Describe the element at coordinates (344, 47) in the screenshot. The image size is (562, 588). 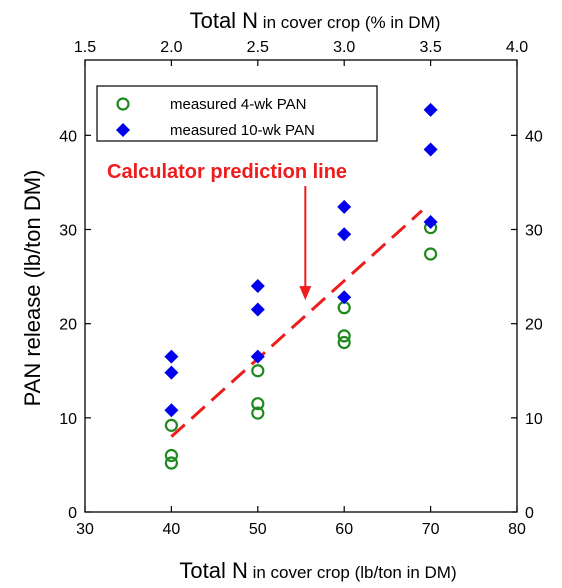
I see `x-top-tick-label: 3.0` at that location.